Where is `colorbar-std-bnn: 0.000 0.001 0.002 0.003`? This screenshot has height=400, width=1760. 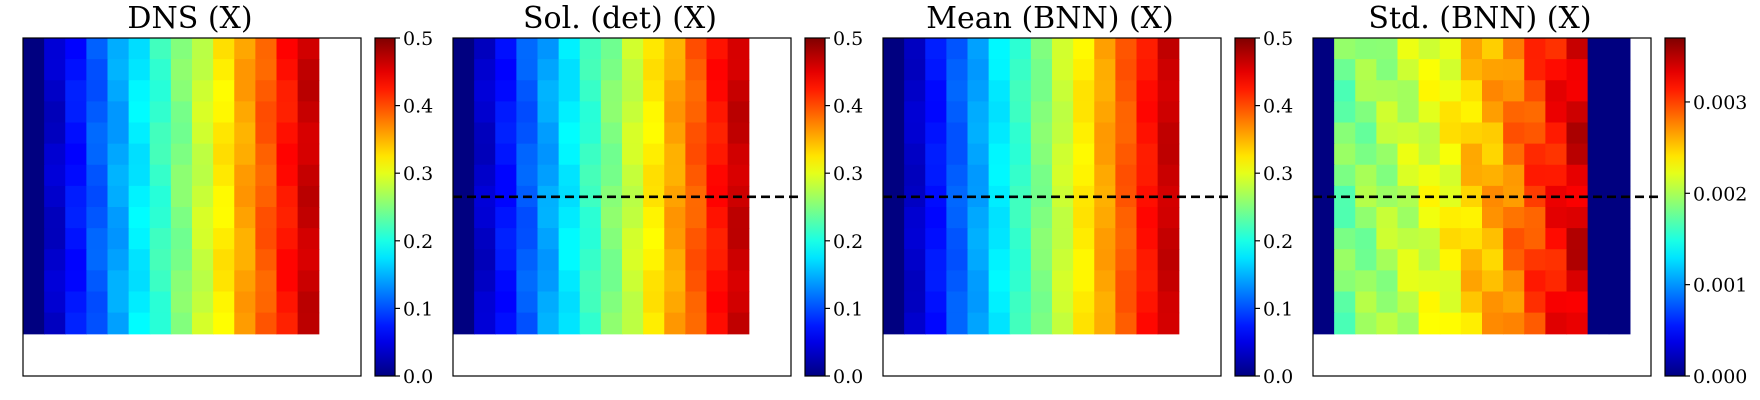
colorbar-std-bnn: 0.000 0.001 0.002 0.003 is located at coordinates (1705, 212).